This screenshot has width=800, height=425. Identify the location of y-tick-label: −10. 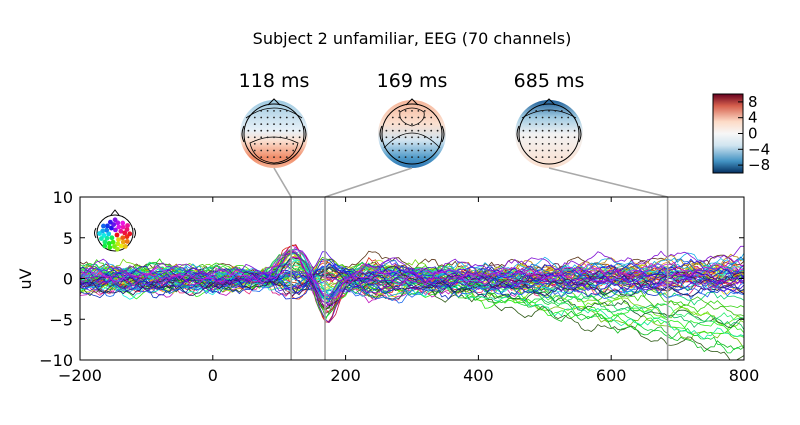
(56, 360).